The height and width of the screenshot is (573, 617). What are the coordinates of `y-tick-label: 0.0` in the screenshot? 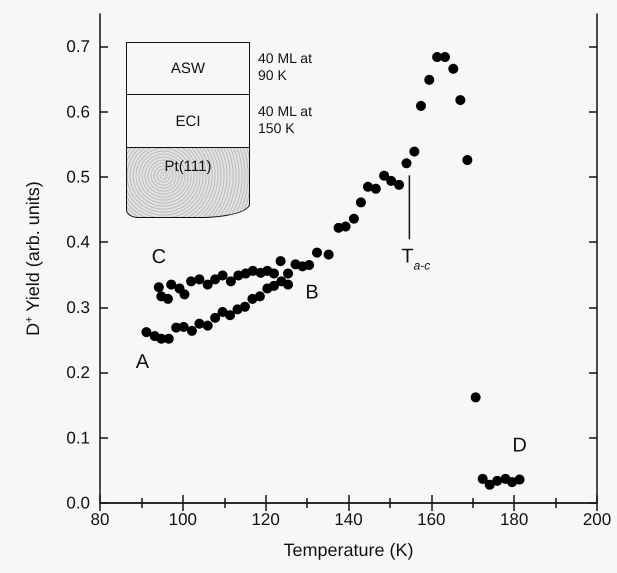 It's located at (78, 503).